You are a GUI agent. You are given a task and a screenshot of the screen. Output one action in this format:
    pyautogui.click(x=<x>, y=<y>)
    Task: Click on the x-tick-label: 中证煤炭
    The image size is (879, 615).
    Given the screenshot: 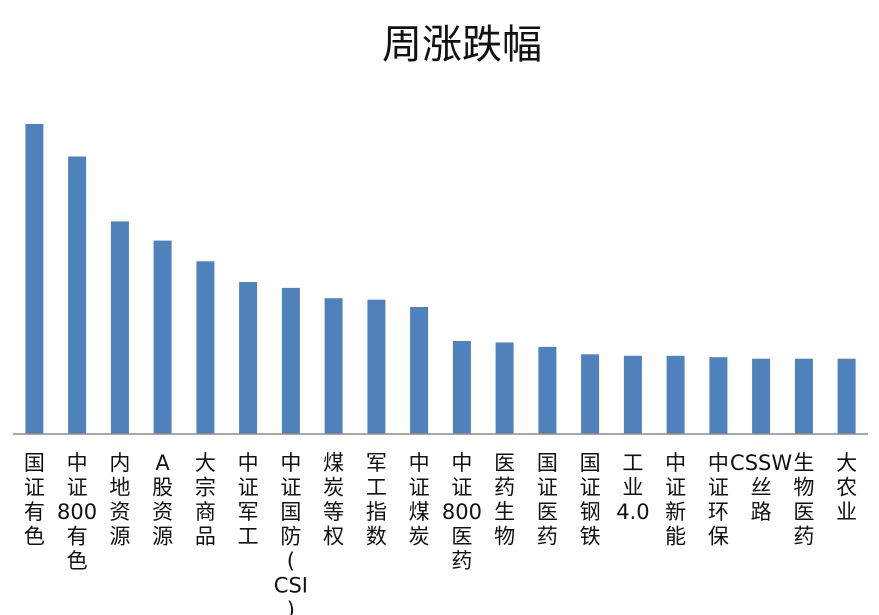 What is the action you would take?
    pyautogui.click(x=419, y=500)
    